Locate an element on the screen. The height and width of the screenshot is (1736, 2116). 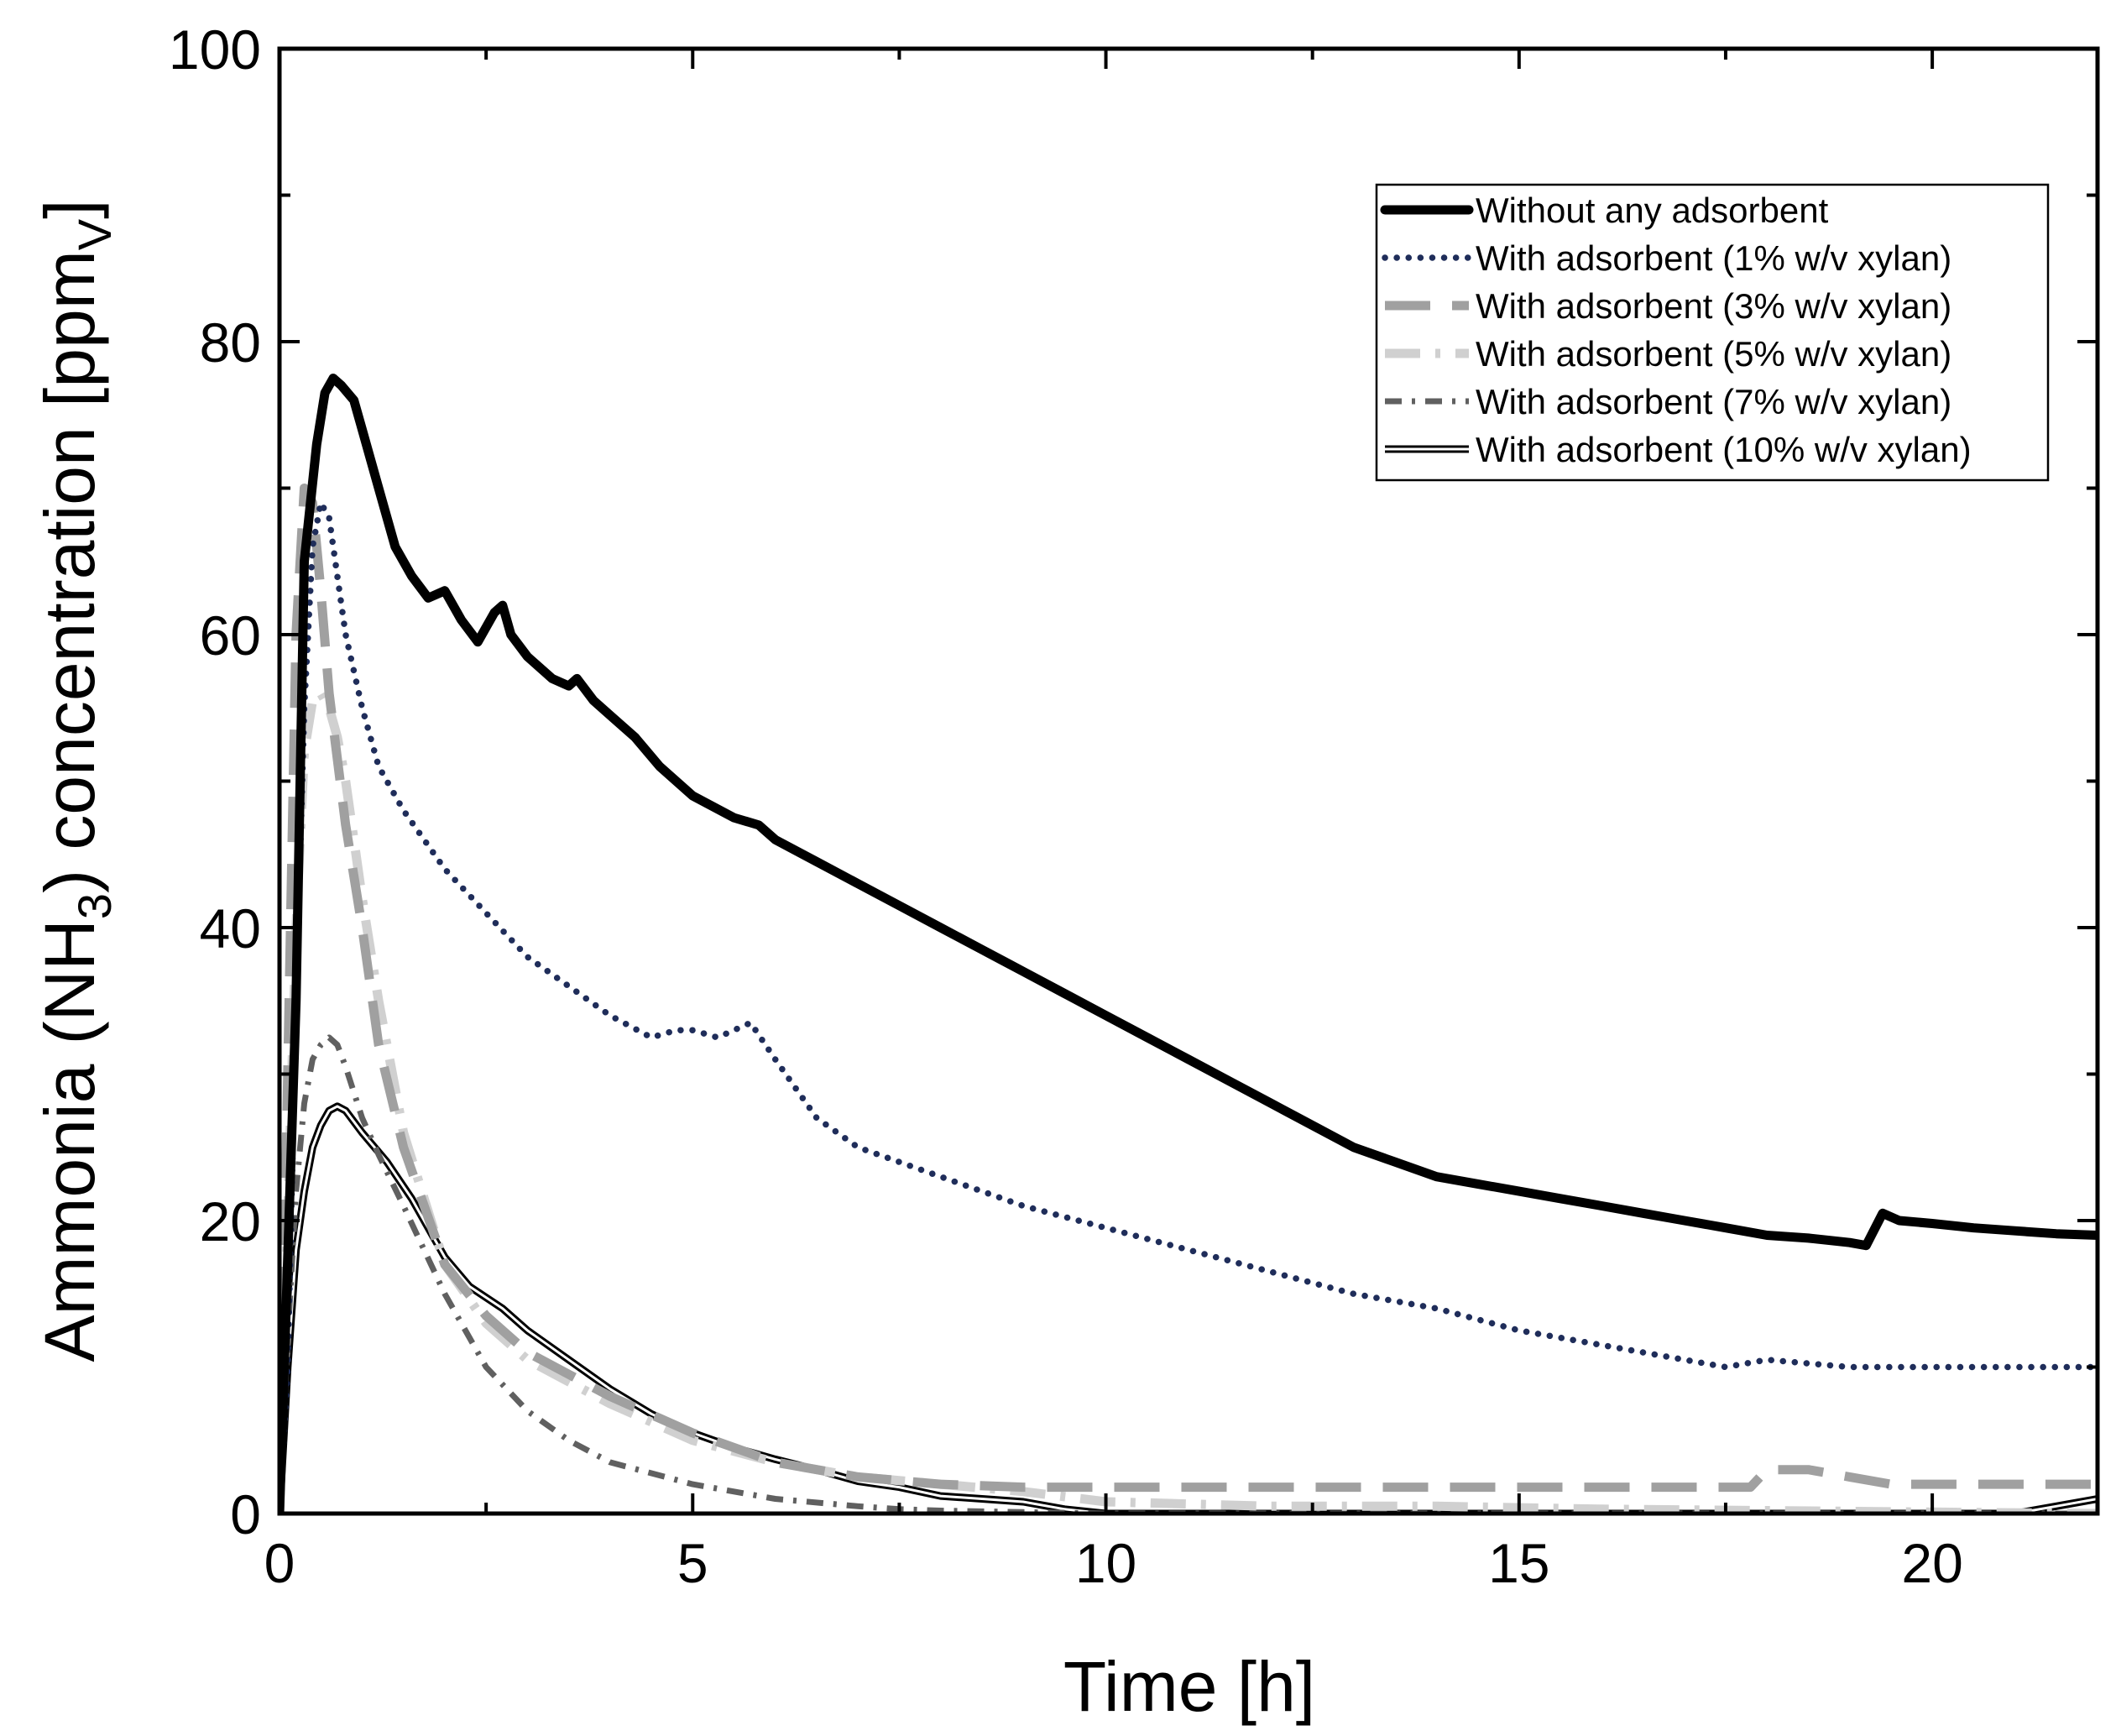
legend-label-2: With adsorbent (1% w/v xylan) is located at coordinates (1714, 258).